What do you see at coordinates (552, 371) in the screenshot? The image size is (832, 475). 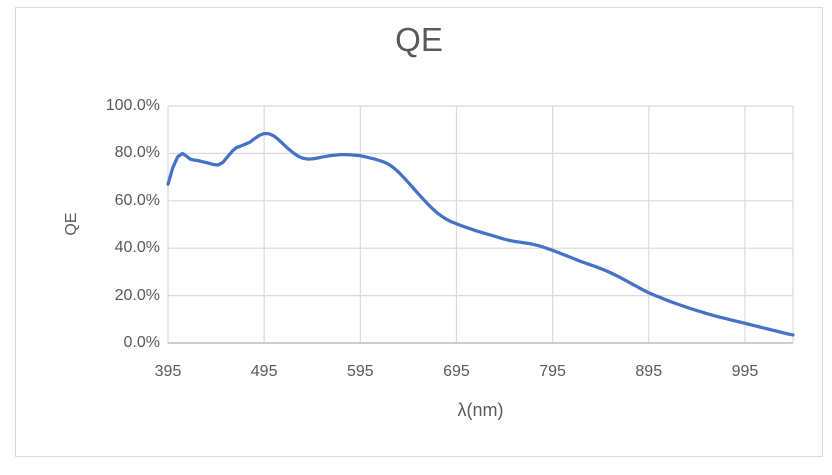 I see `x-tick-label: 795` at bounding box center [552, 371].